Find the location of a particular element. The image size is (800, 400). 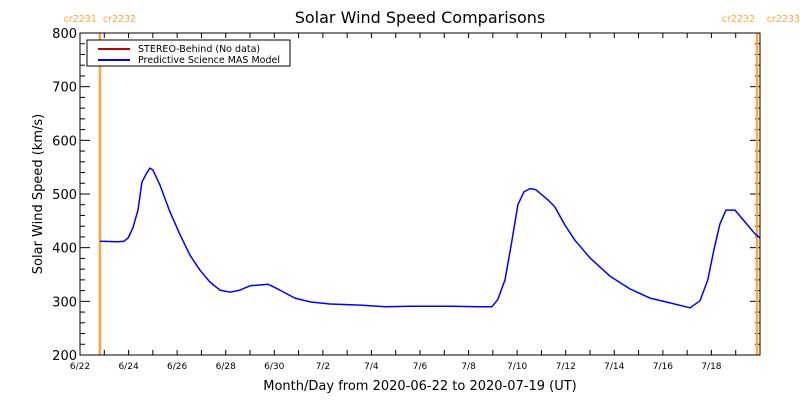

y-tick-label: 700 is located at coordinates (64, 88).